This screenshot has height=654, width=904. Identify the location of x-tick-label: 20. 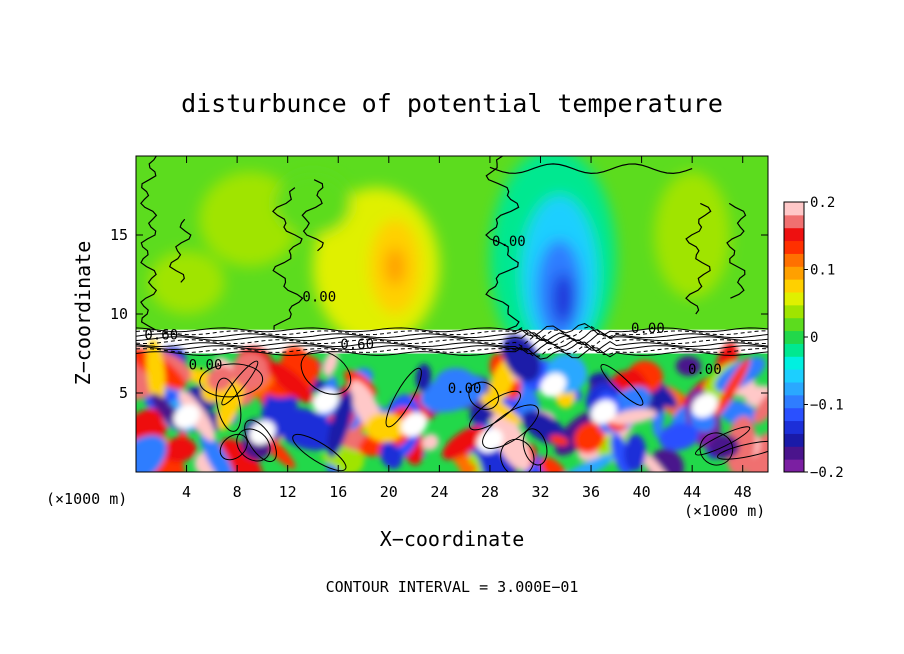
(389, 492).